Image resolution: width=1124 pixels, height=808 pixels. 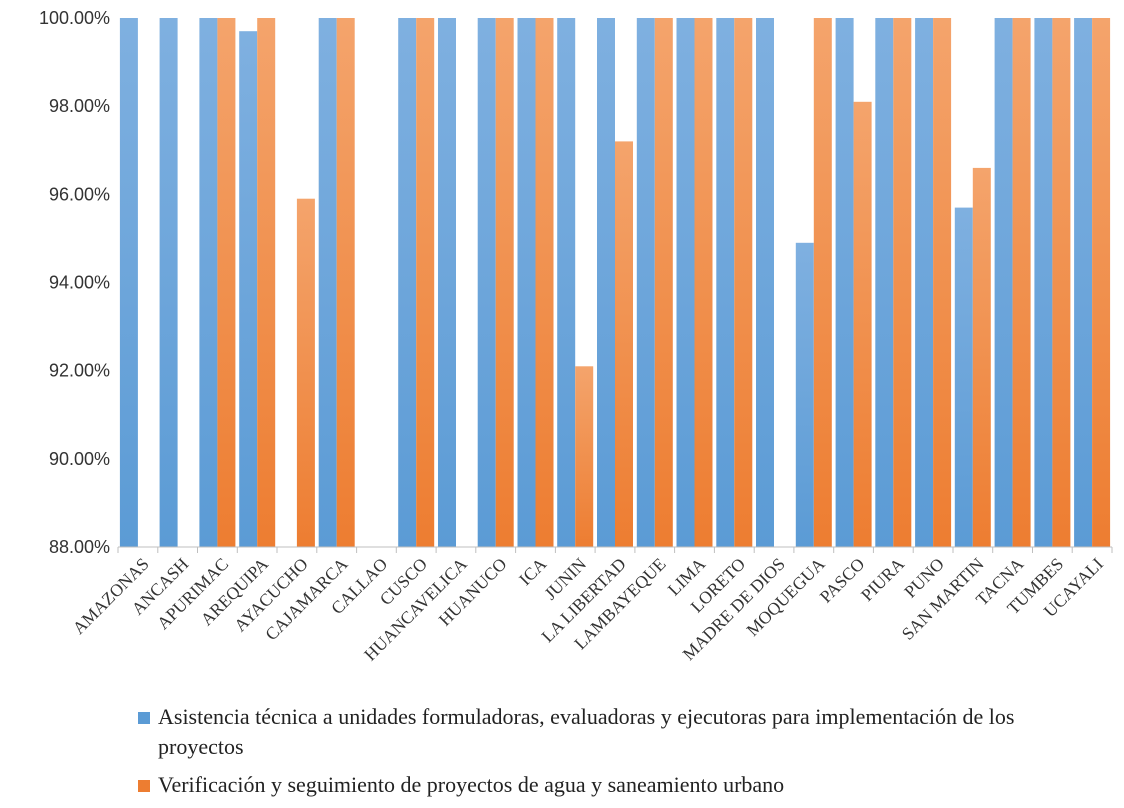 What do you see at coordinates (79, 547) in the screenshot?
I see `y-tick-label: 88.00%` at bounding box center [79, 547].